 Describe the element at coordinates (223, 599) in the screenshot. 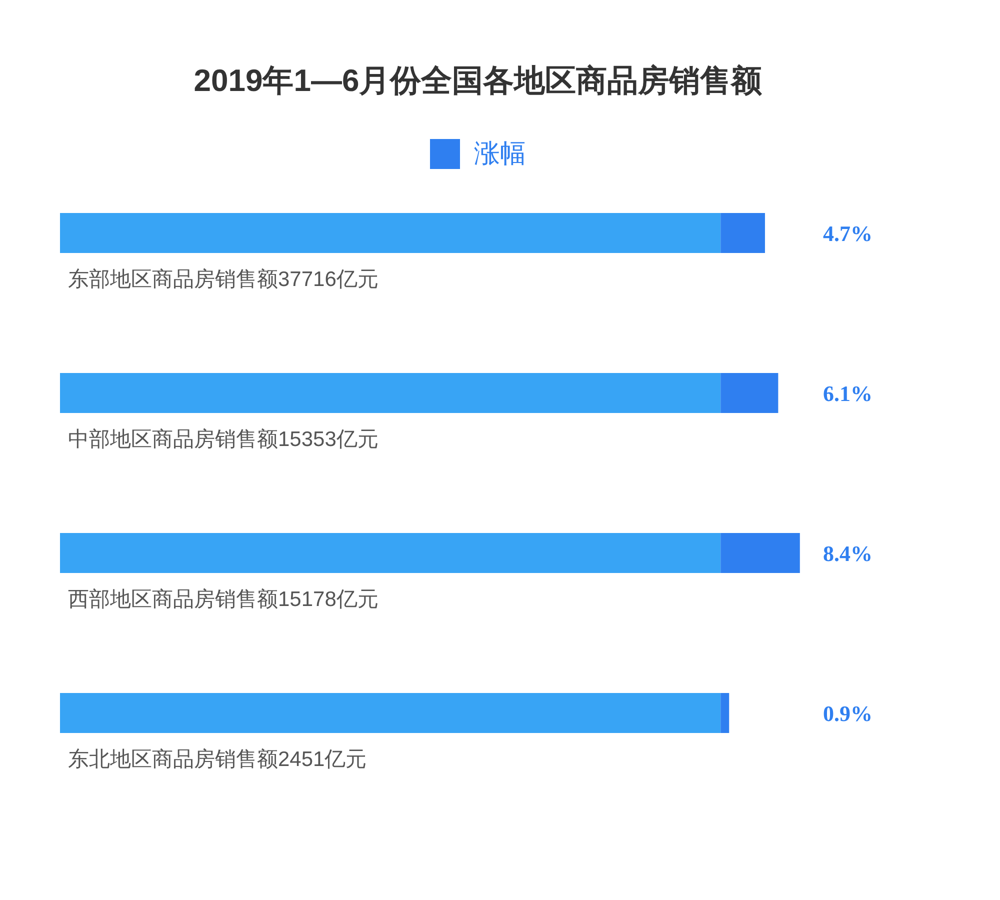

I see `y-tick-label: 西部地区商品房销售额15178亿元` at that location.